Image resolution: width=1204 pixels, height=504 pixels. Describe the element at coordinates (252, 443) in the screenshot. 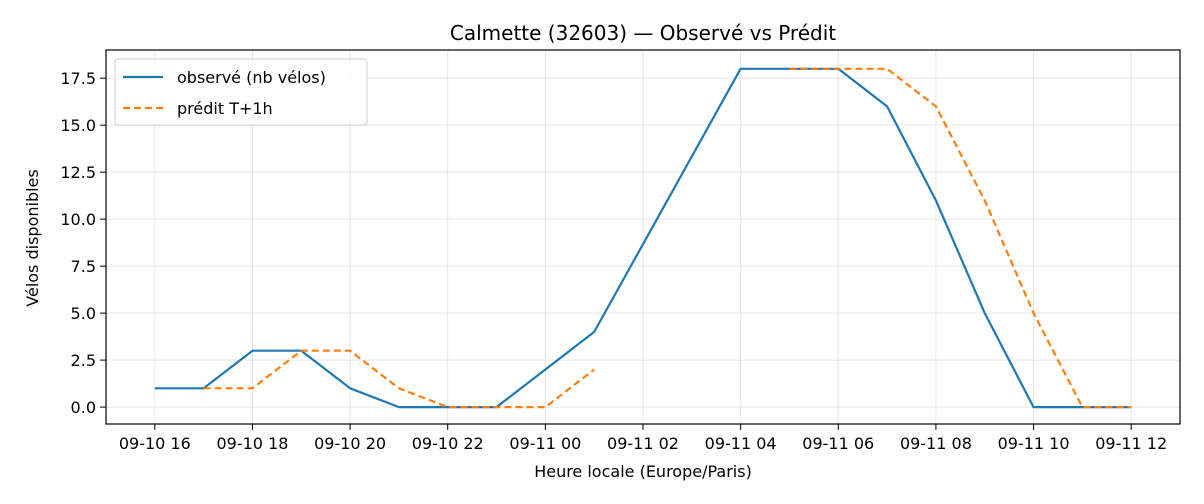

I see `x-tick-label: 09-10 18` at that location.